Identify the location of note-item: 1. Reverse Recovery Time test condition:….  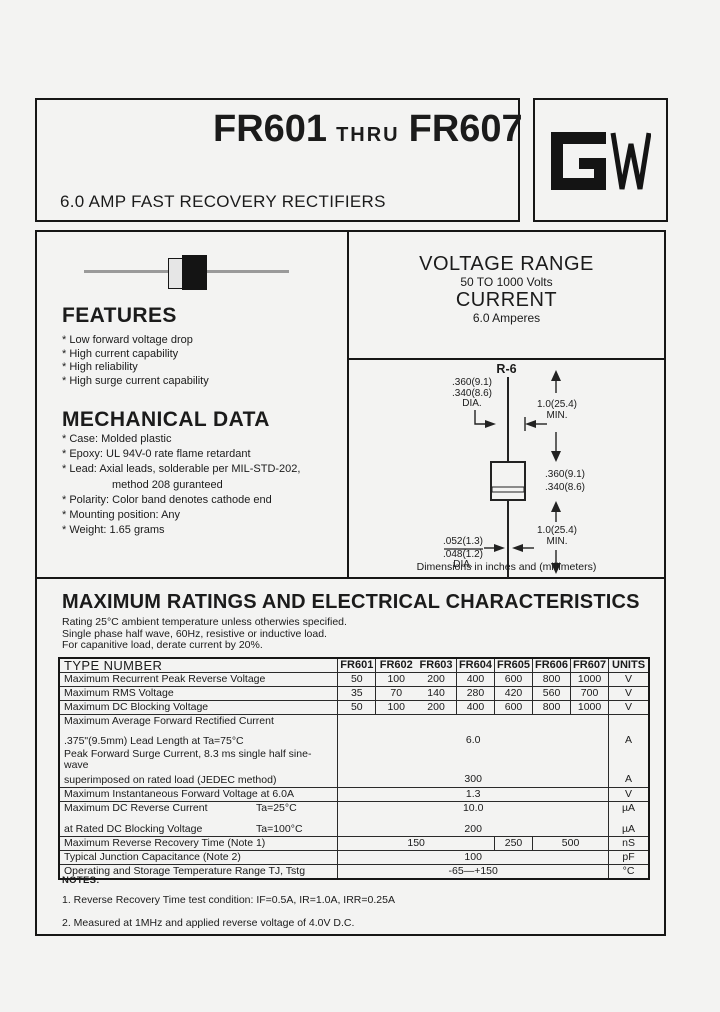
(228, 900).